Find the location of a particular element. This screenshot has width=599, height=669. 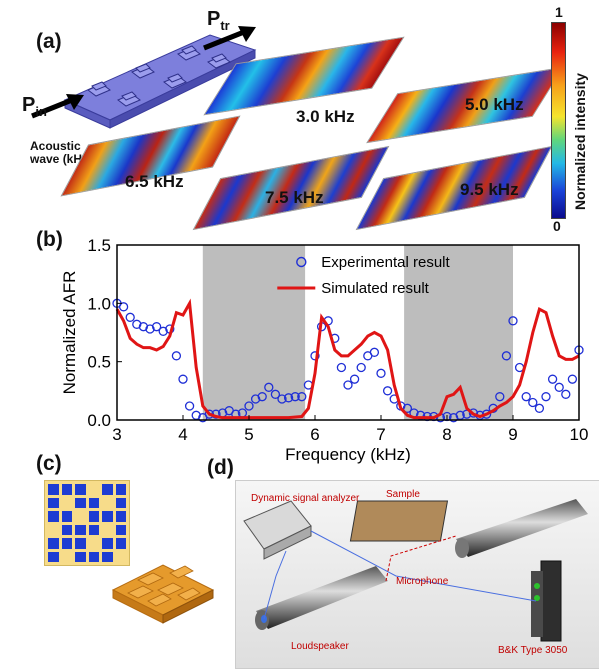

legend-marker-experimental is located at coordinates (301, 262).